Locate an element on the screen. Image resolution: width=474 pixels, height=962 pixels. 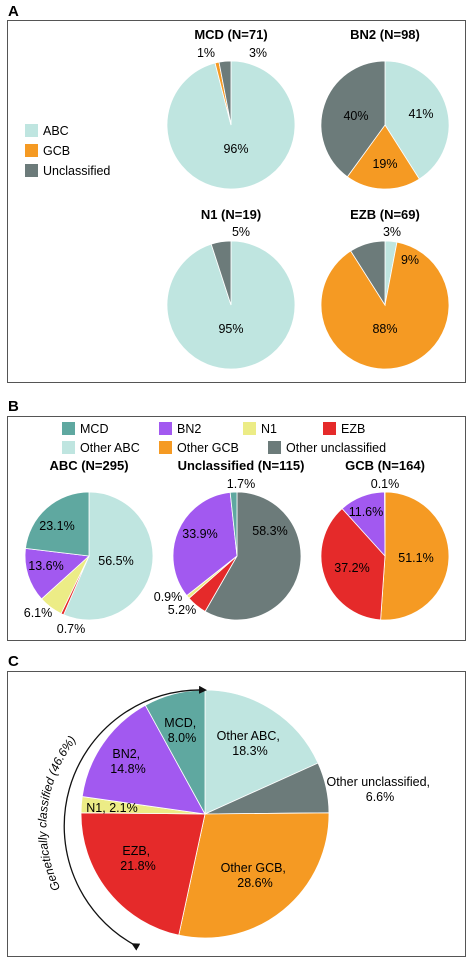
legend-label-mcd: MCD is located at coordinates (94, 429).